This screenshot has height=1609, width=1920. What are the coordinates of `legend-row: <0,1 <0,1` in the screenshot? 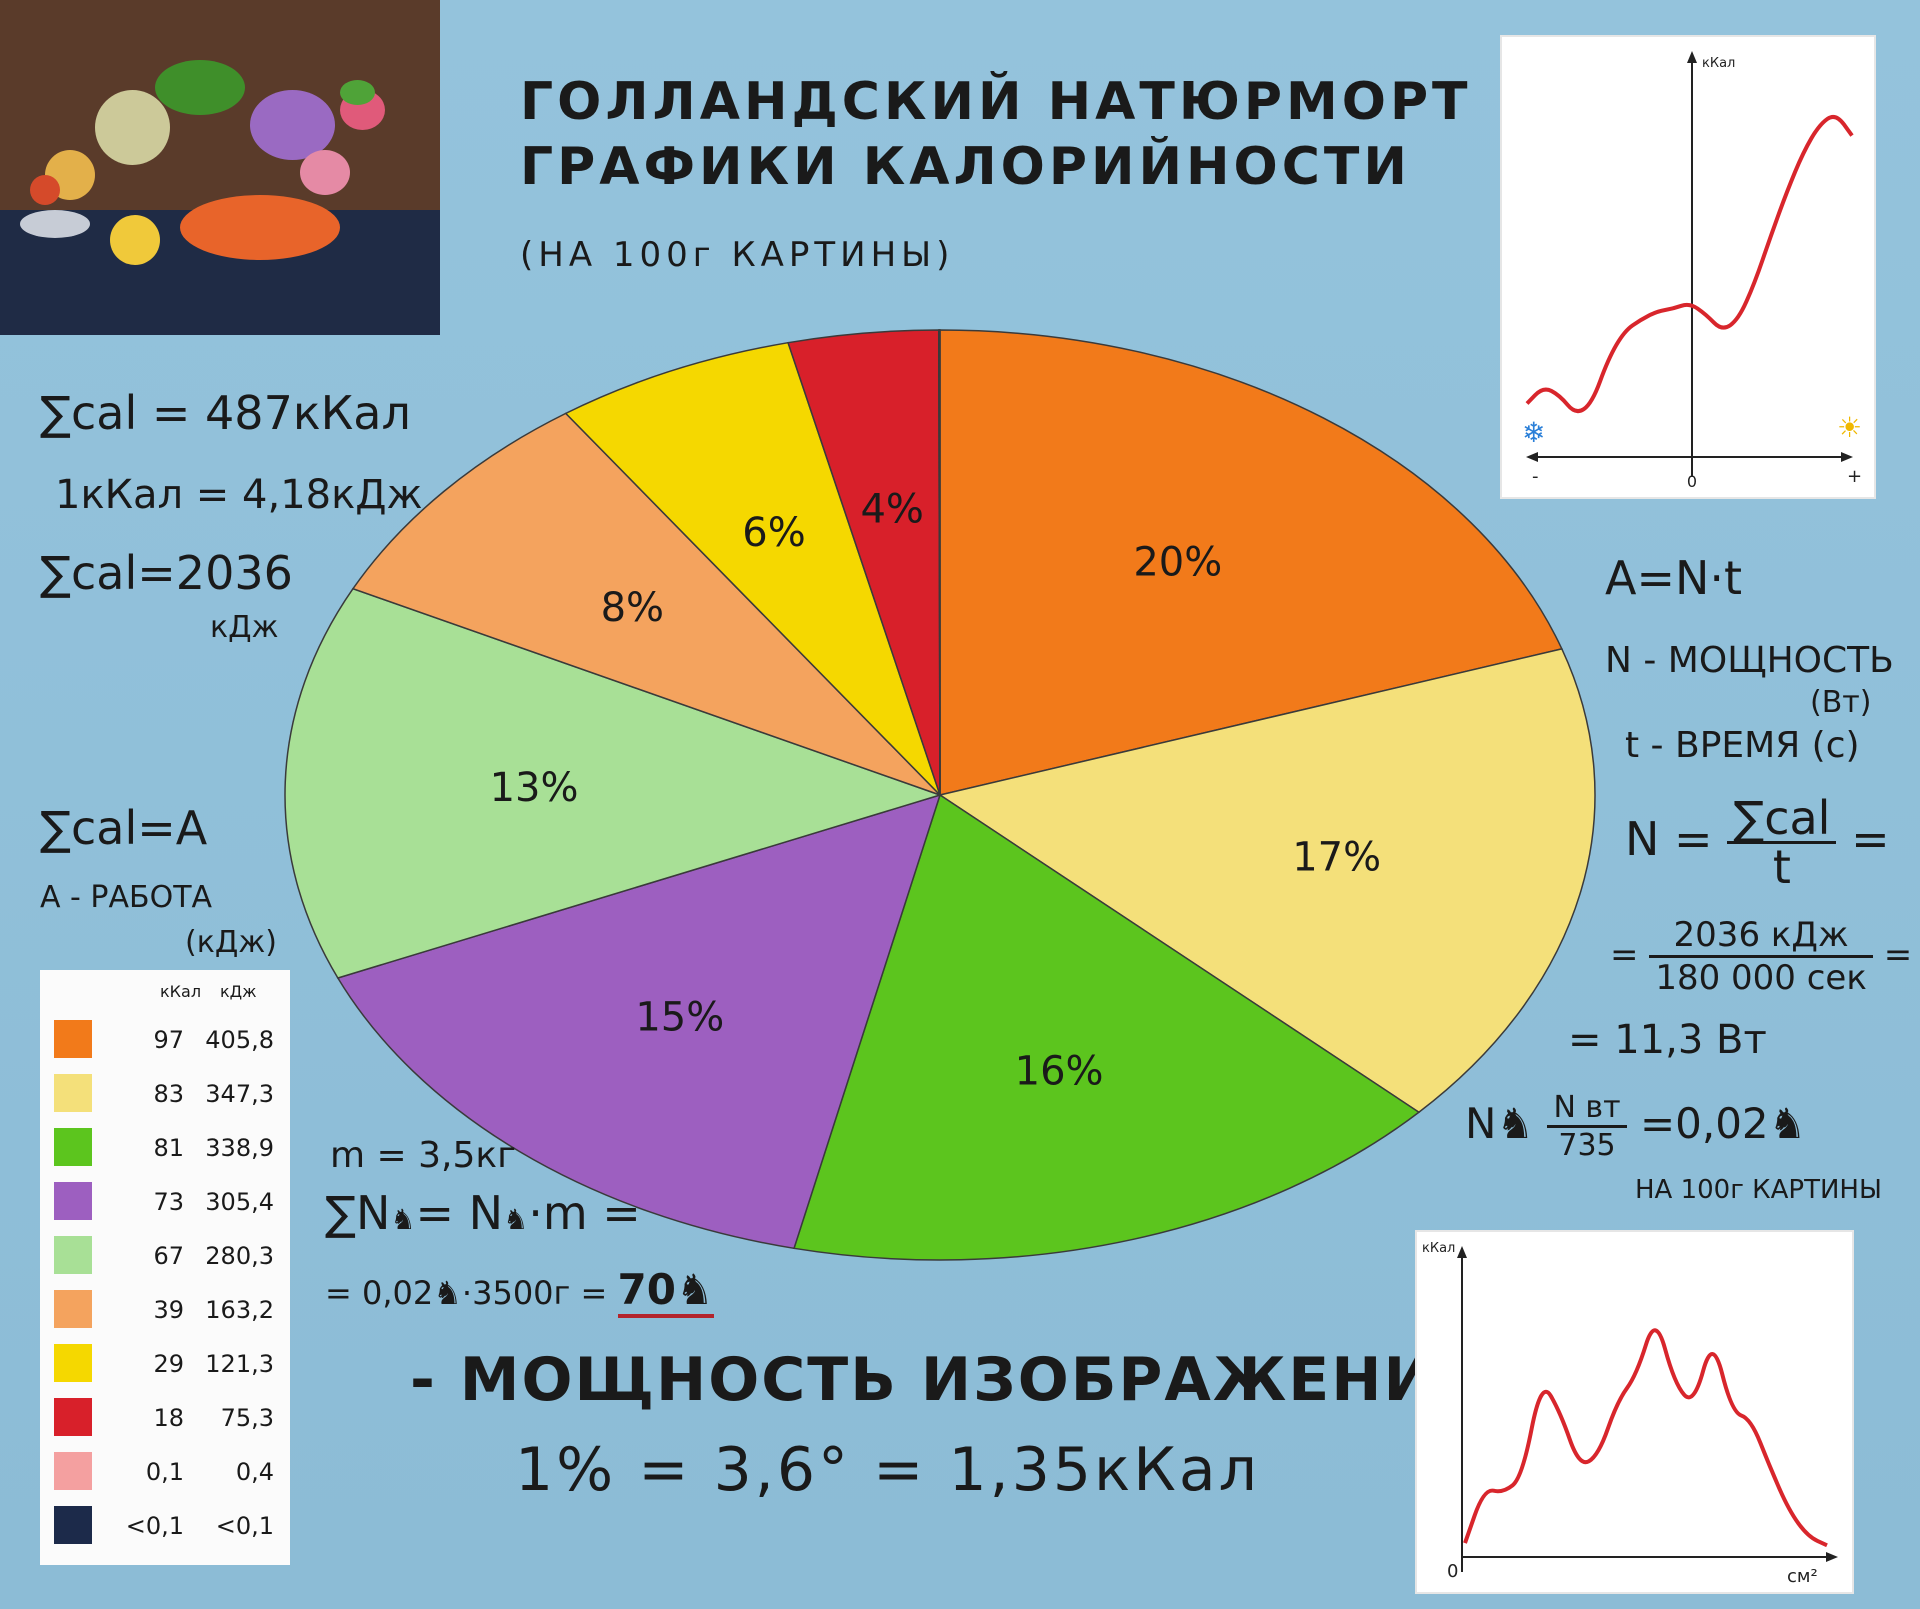 It's located at (166, 1525).